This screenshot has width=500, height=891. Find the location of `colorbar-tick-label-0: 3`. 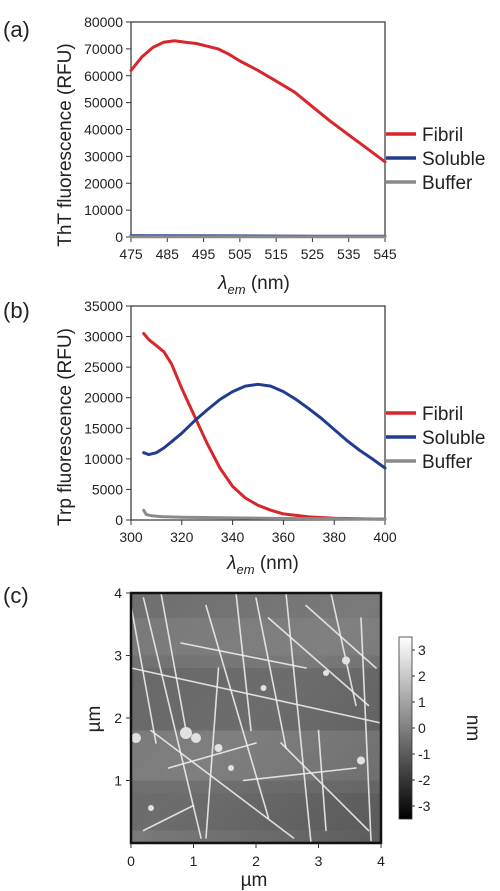

colorbar-tick-label-0: 3 is located at coordinates (422, 650).